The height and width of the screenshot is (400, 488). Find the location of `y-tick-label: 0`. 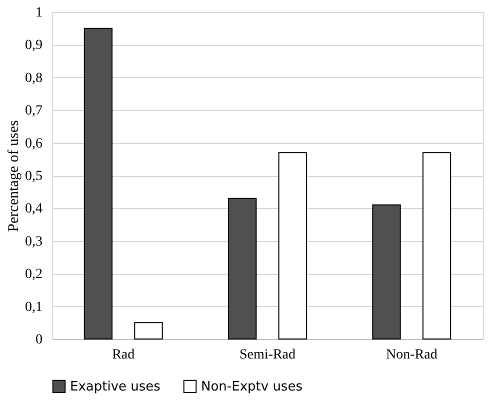

y-tick-label: 0 is located at coordinates (39, 340).